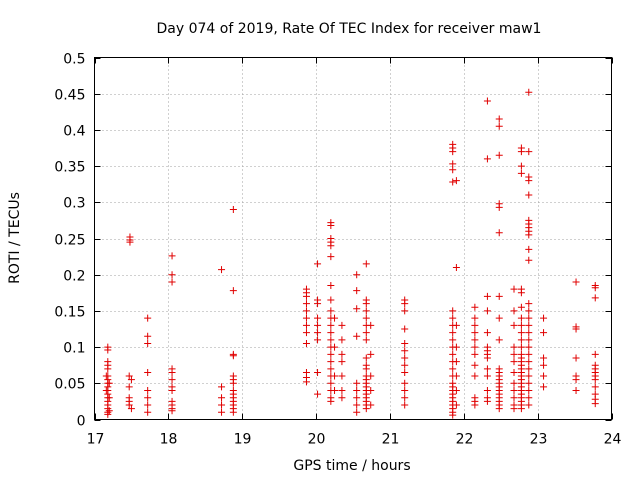 This screenshot has width=640, height=480. Describe the element at coordinates (69, 241) in the screenshot. I see `y-tick-label: 0.25` at that location.